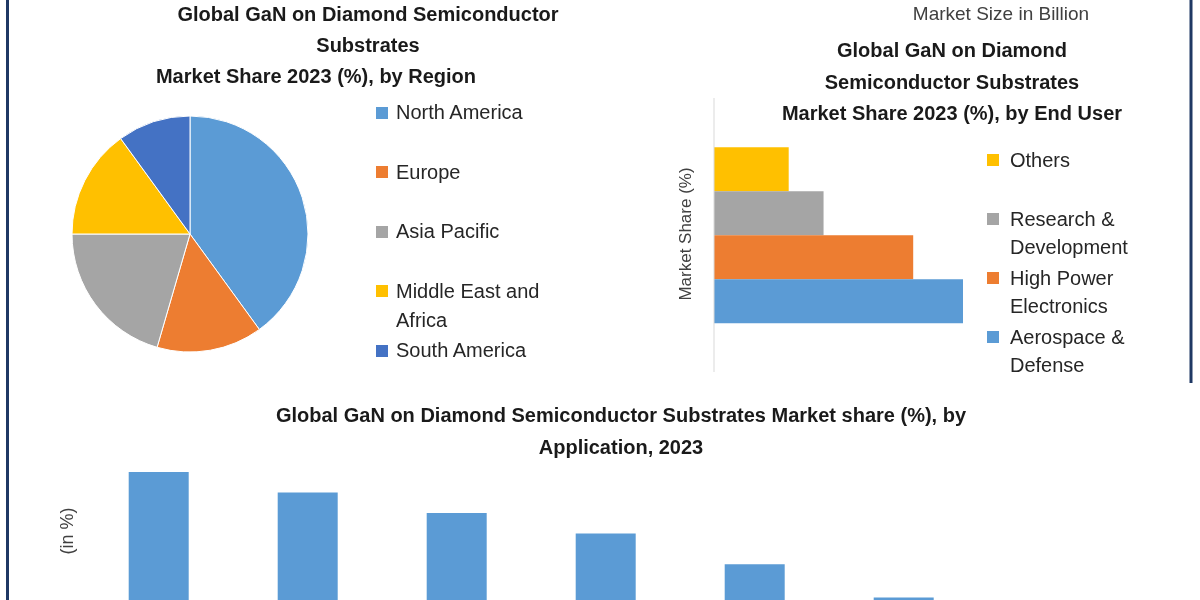 This screenshot has height=600, width=1200. What do you see at coordinates (66, 531) in the screenshot?
I see `y-axis-title: (in %)` at bounding box center [66, 531].